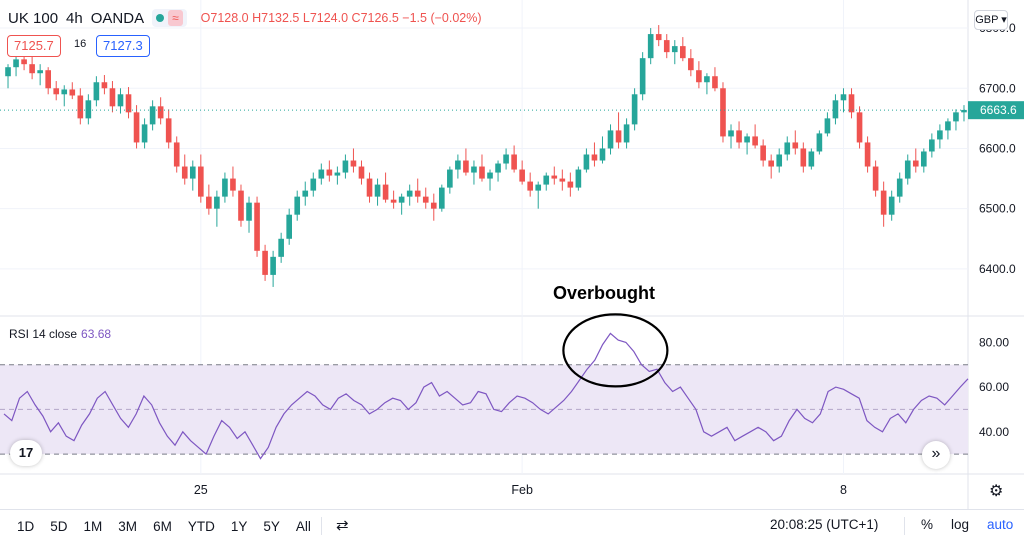 The height and width of the screenshot is (543, 1024). I want to click on timeframe-all: All, so click(303, 526).